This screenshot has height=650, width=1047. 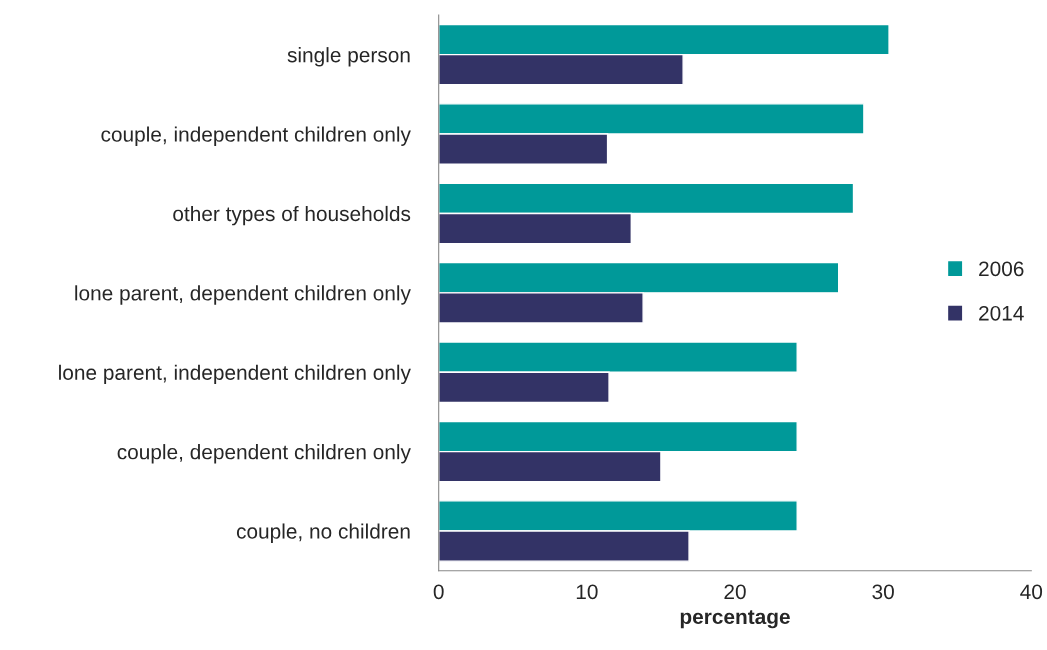 What do you see at coordinates (243, 295) in the screenshot?
I see `y-tick-label: lone parent, dependent children only` at bounding box center [243, 295].